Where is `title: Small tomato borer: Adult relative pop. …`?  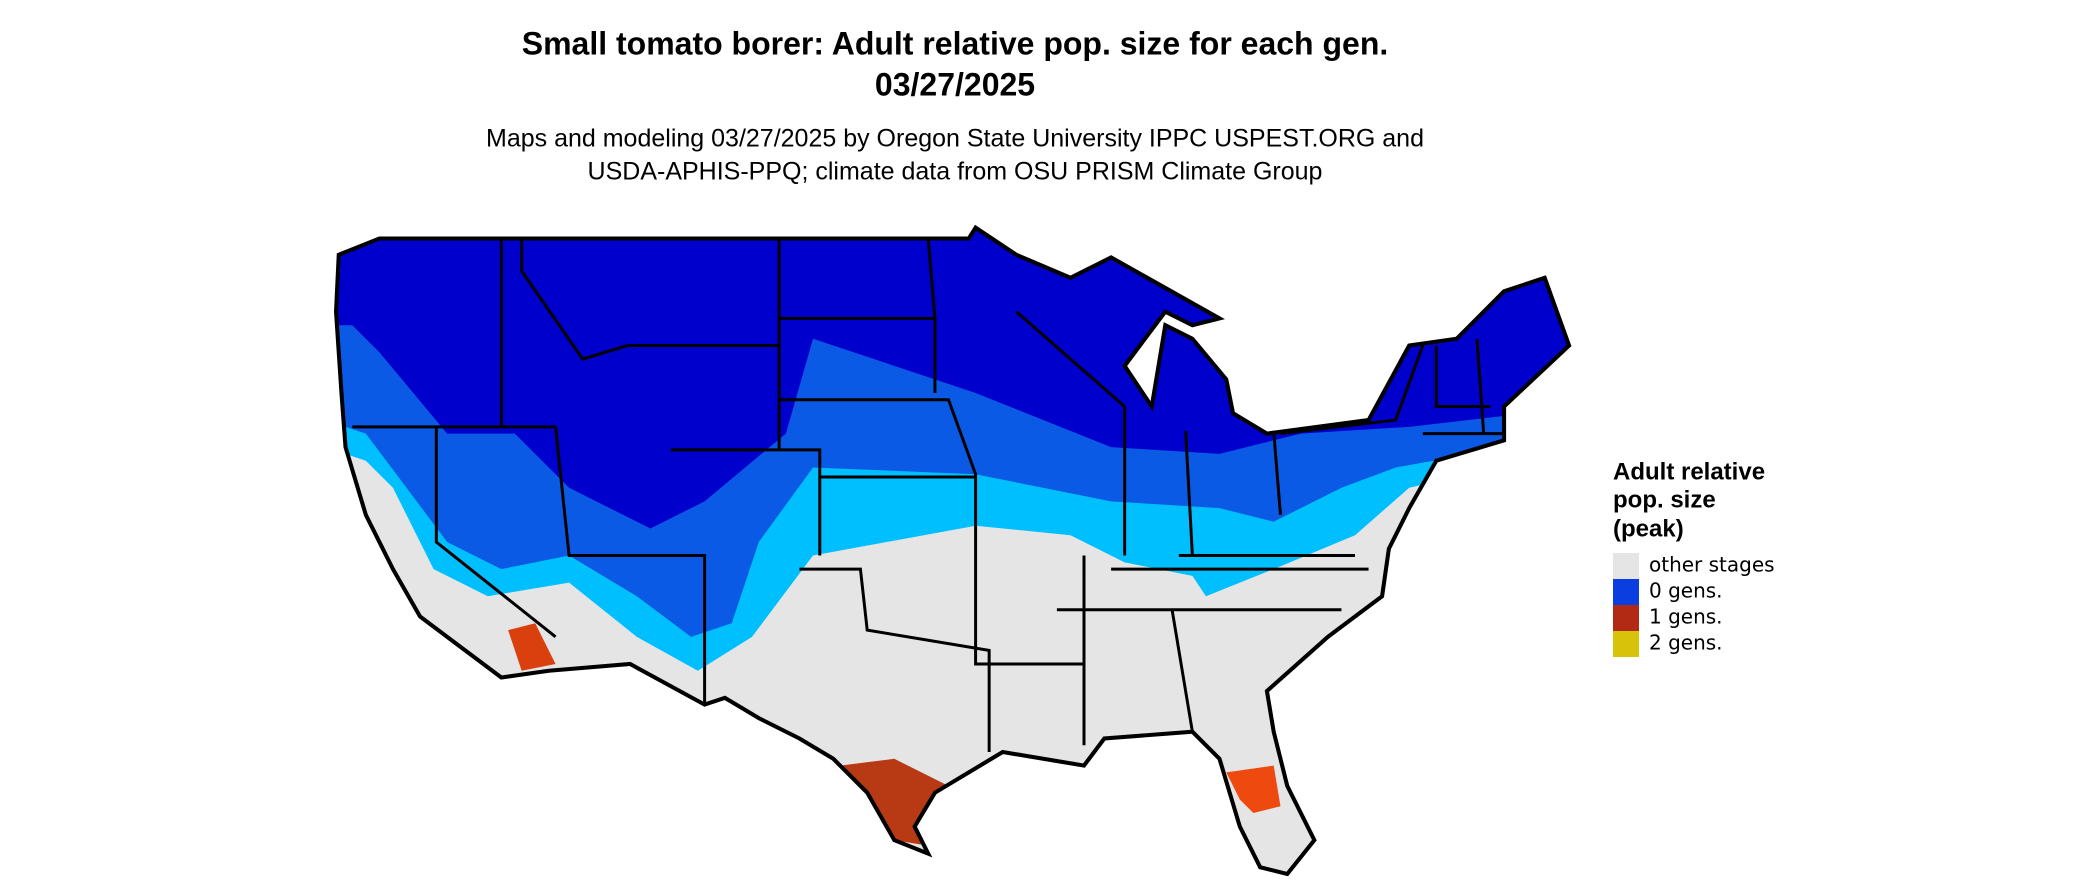 title: Small tomato borer: Adult relative pop. … is located at coordinates (955, 43).